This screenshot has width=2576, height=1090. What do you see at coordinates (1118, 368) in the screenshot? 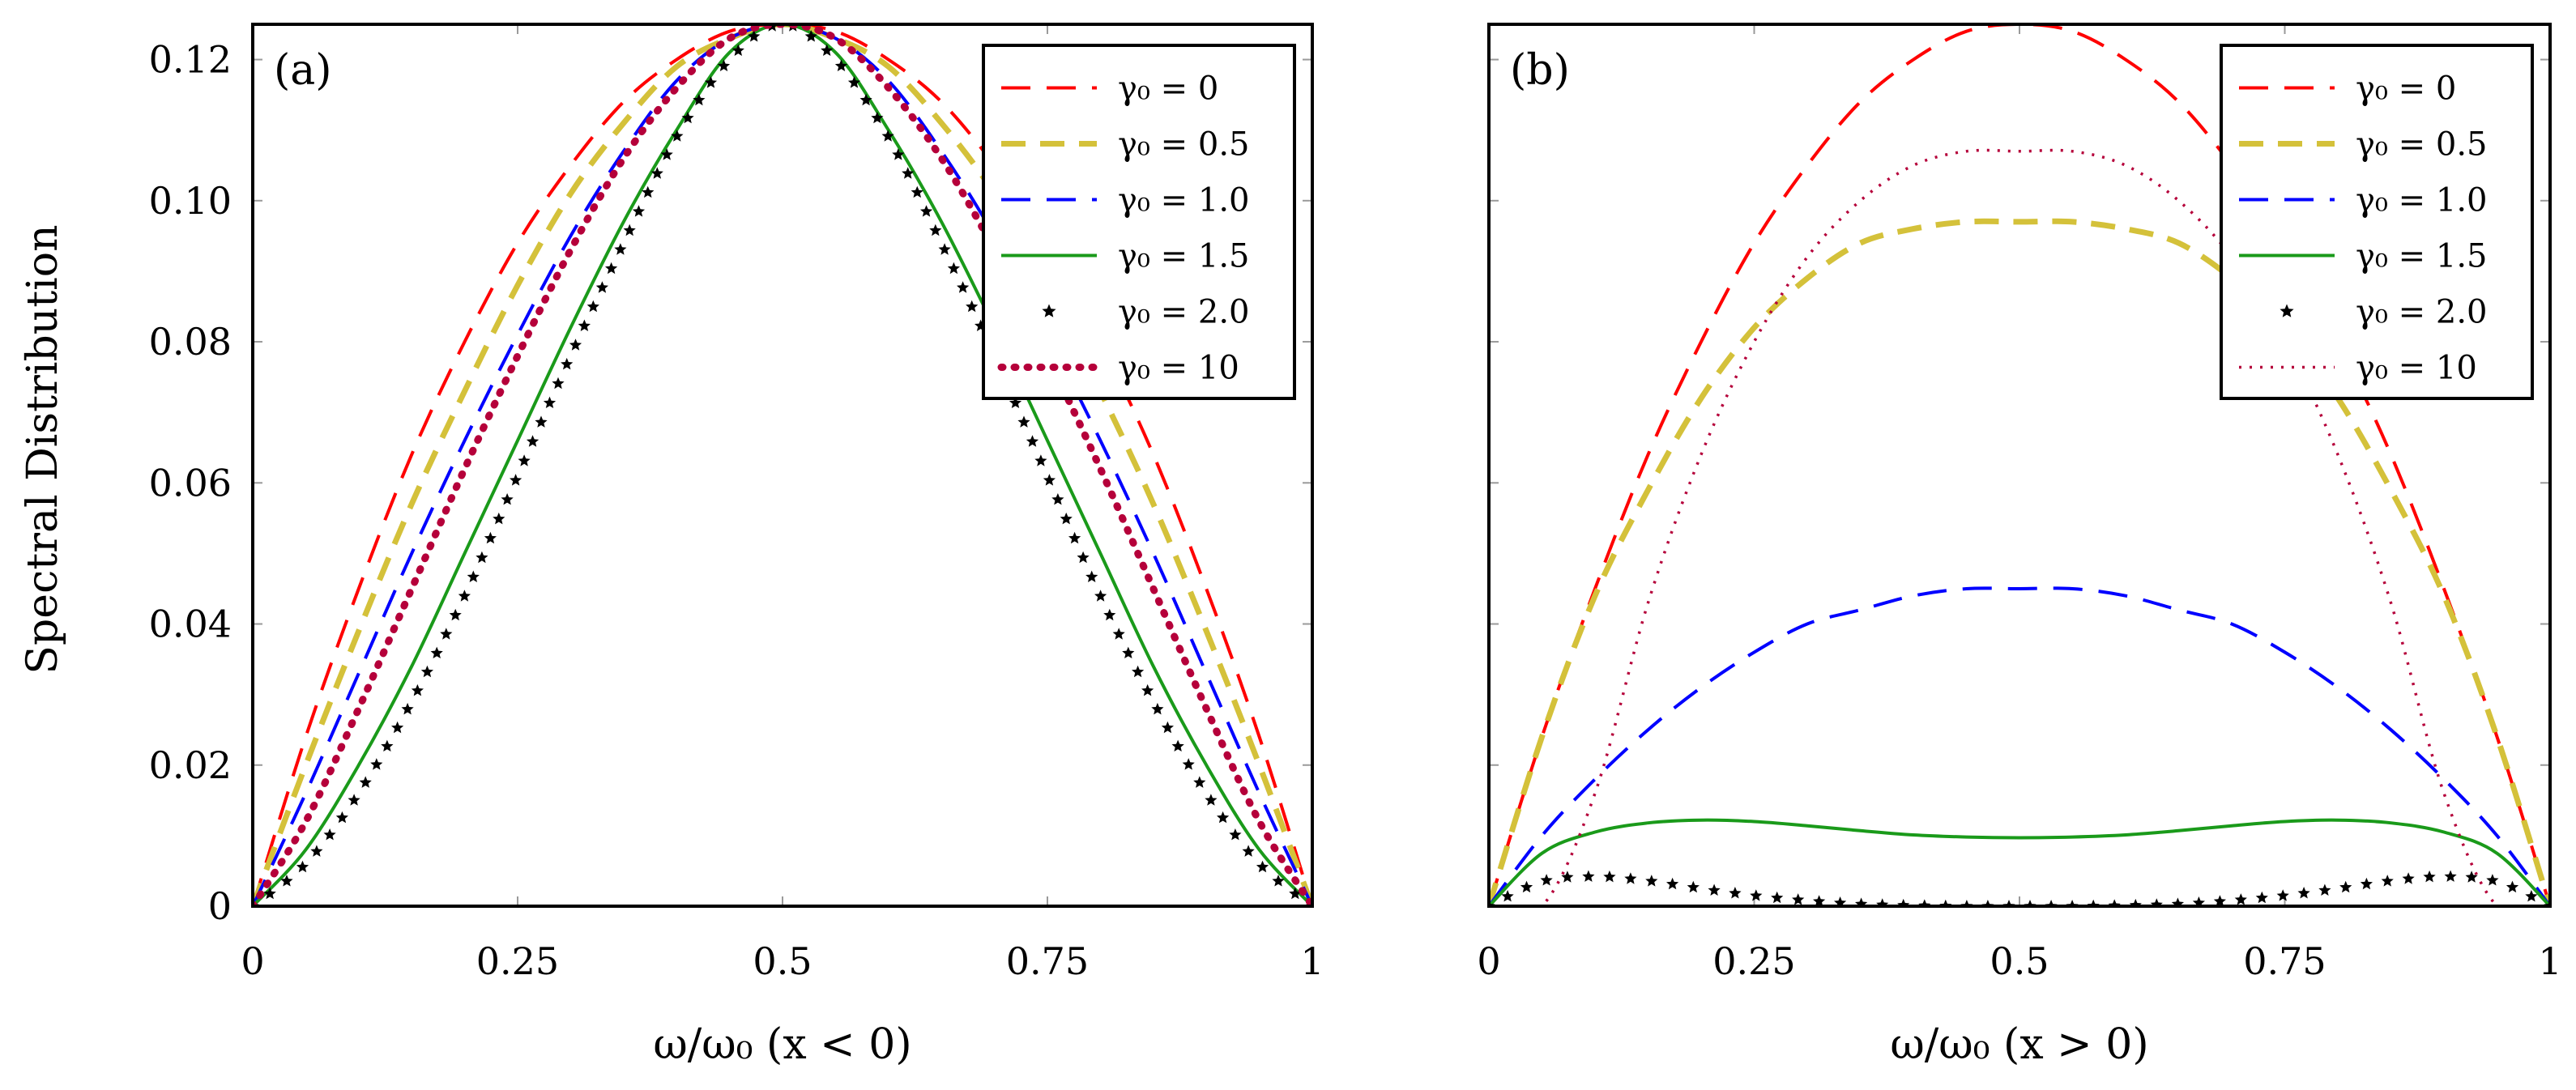
I see `legend-entry: γ₀ = 10` at bounding box center [1118, 368].